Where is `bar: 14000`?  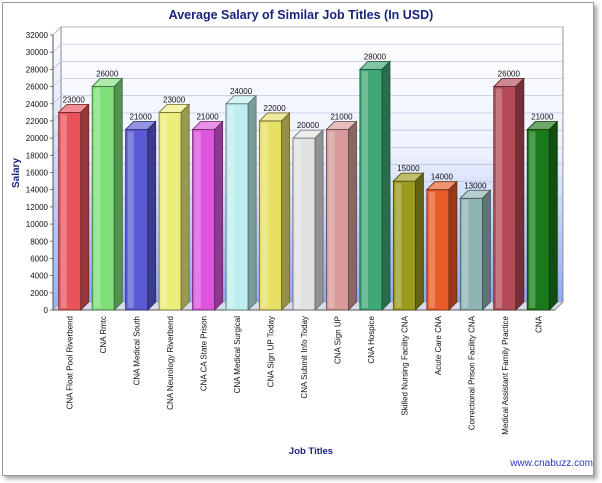
bar: 14000 is located at coordinates (441, 242).